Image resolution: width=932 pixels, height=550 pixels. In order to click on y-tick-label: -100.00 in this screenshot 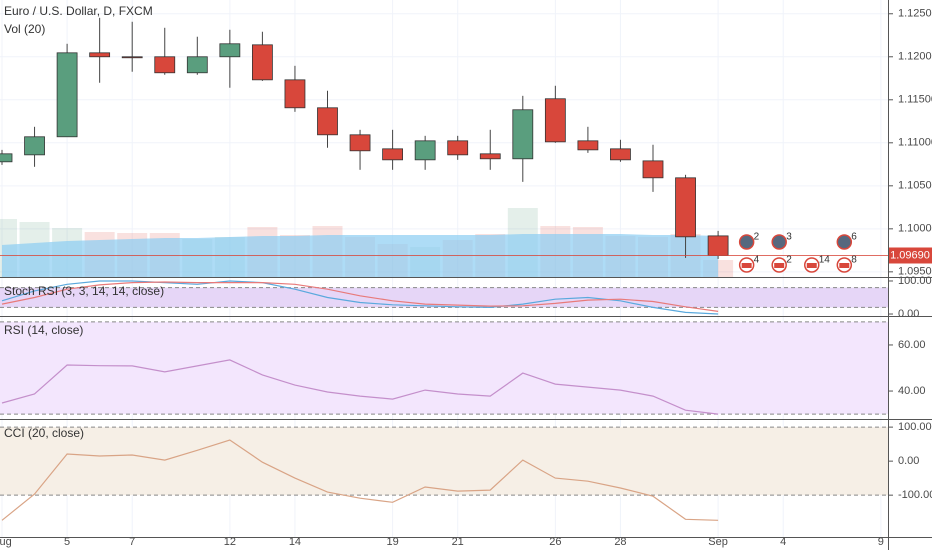, I will do `click(915, 495)`.